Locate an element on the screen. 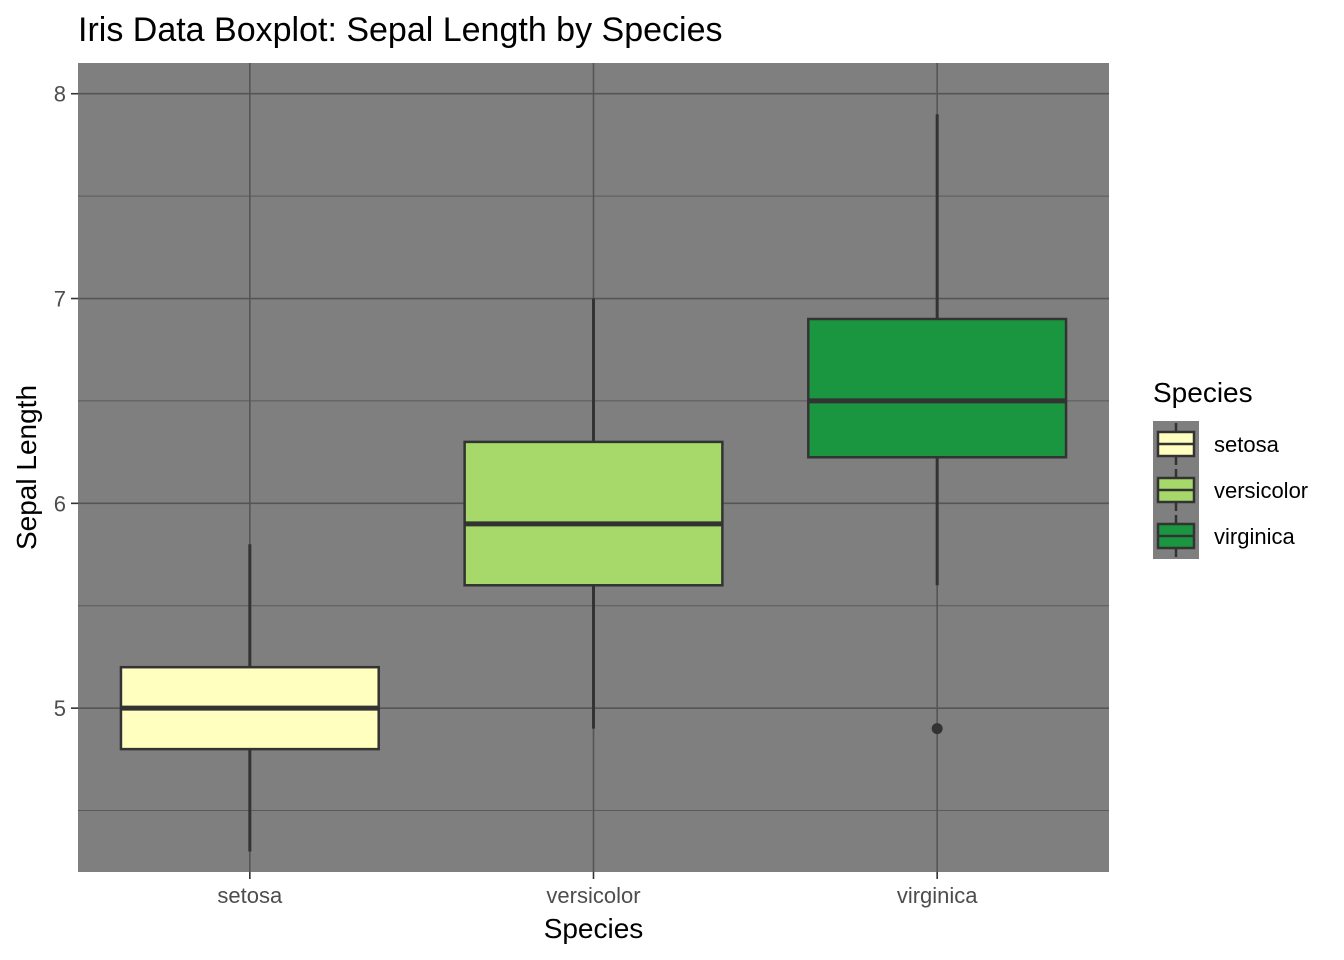 This screenshot has height=960, width=1344. outlier-point is located at coordinates (937, 729).